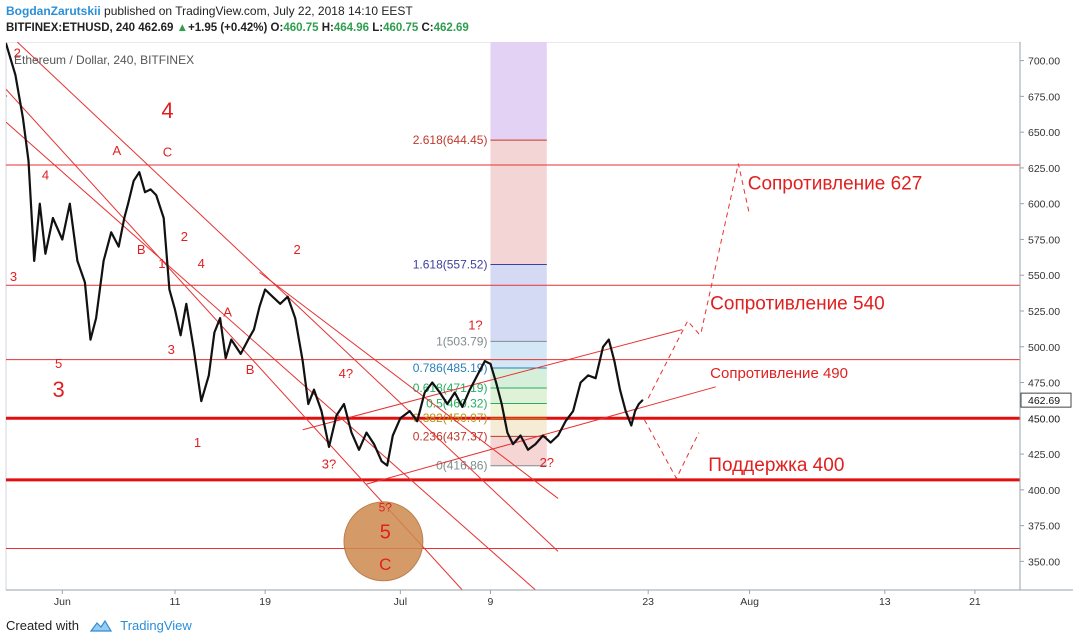 This screenshot has height=644, width=1073. What do you see at coordinates (427, 28) in the screenshot?
I see `close-label: C:` at bounding box center [427, 28].